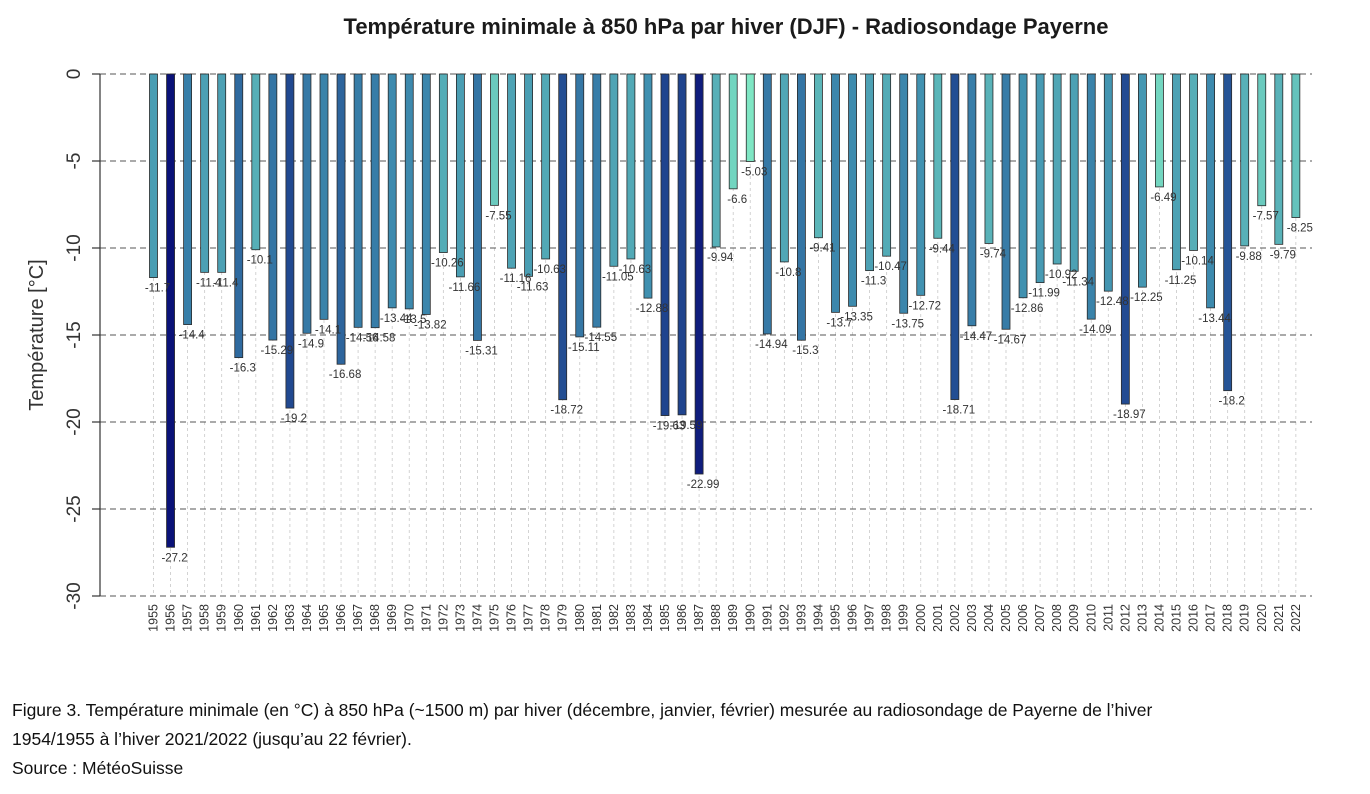 Image resolution: width=1370 pixels, height=794 pixels. Describe the element at coordinates (191, 336) in the screenshot. I see `data-label: -14.4` at that location.